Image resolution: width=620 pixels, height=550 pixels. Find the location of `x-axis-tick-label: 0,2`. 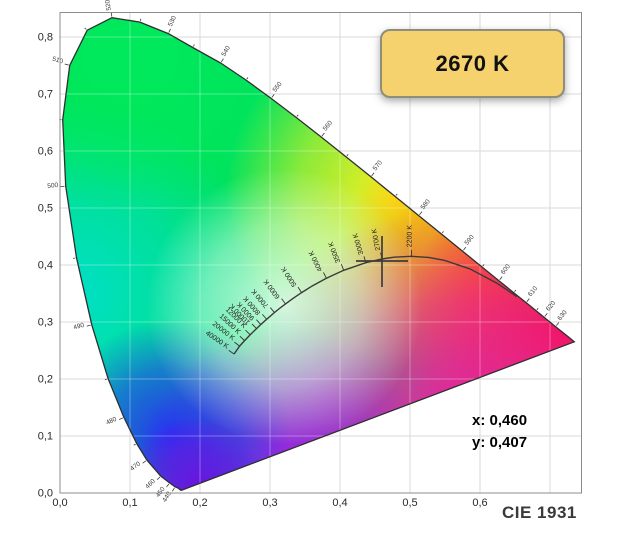

x-axis-tick-label: 0,2 is located at coordinates (199, 503).